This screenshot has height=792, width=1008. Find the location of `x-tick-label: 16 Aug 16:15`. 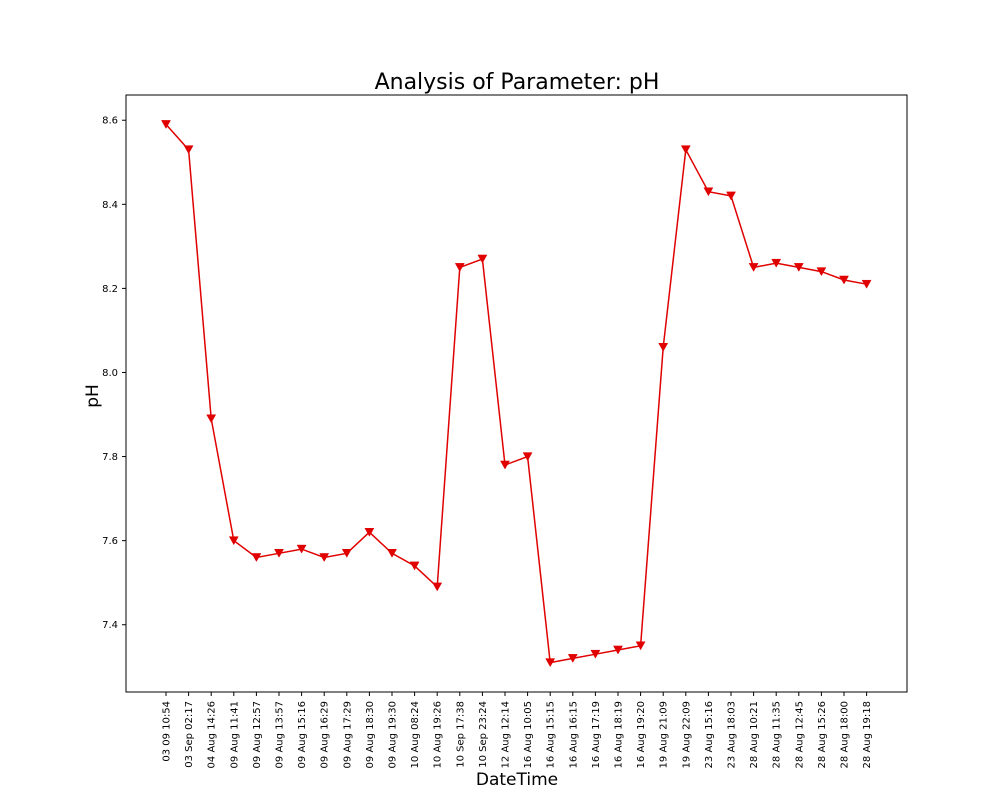

x-tick-label: 16 Aug 16:15 is located at coordinates (573, 734).